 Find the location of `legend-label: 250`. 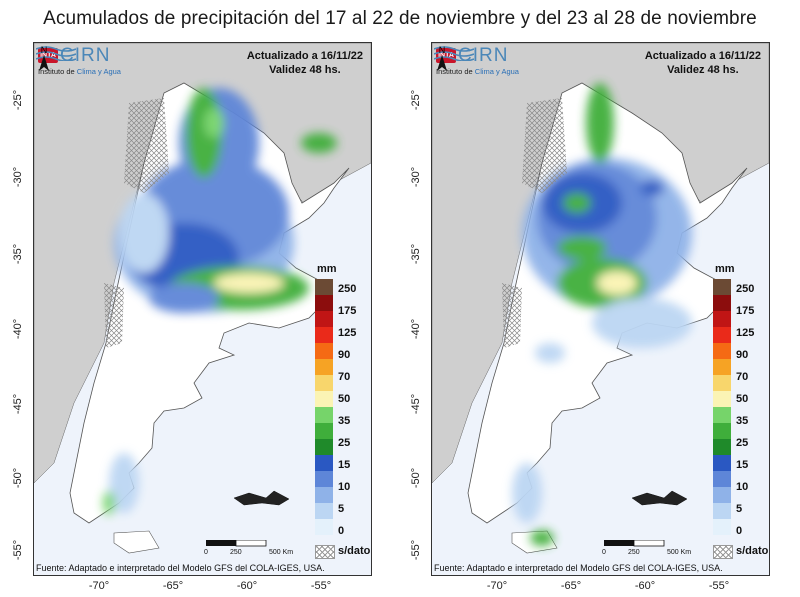

legend-label: 250 is located at coordinates (347, 289).